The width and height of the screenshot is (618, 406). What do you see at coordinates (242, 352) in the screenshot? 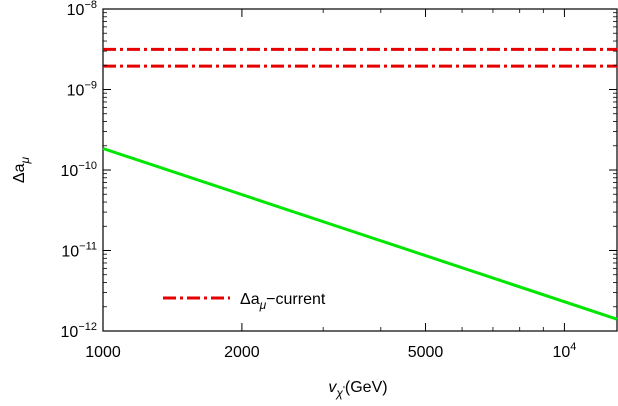
I see `x-tick-label: 2000` at bounding box center [242, 352].